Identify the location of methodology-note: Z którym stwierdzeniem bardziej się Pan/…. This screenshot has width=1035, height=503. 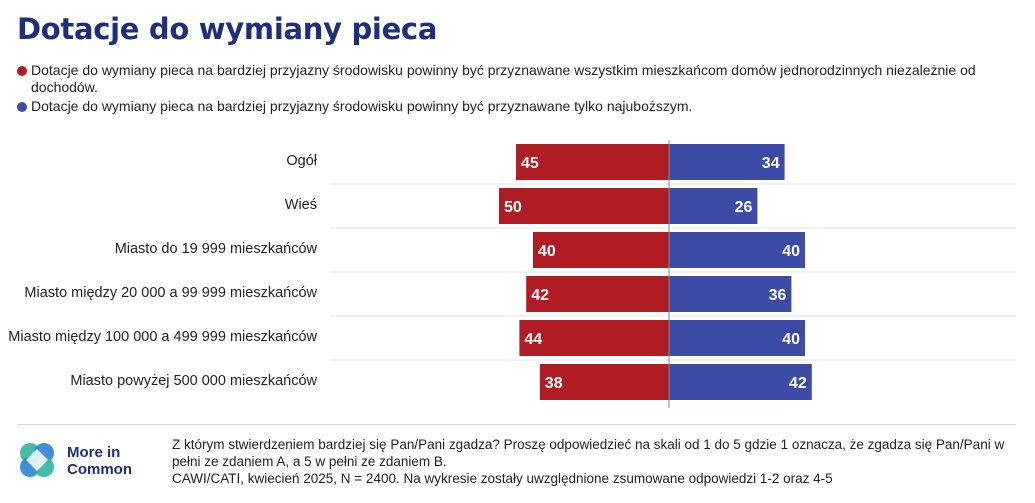
(597, 461).